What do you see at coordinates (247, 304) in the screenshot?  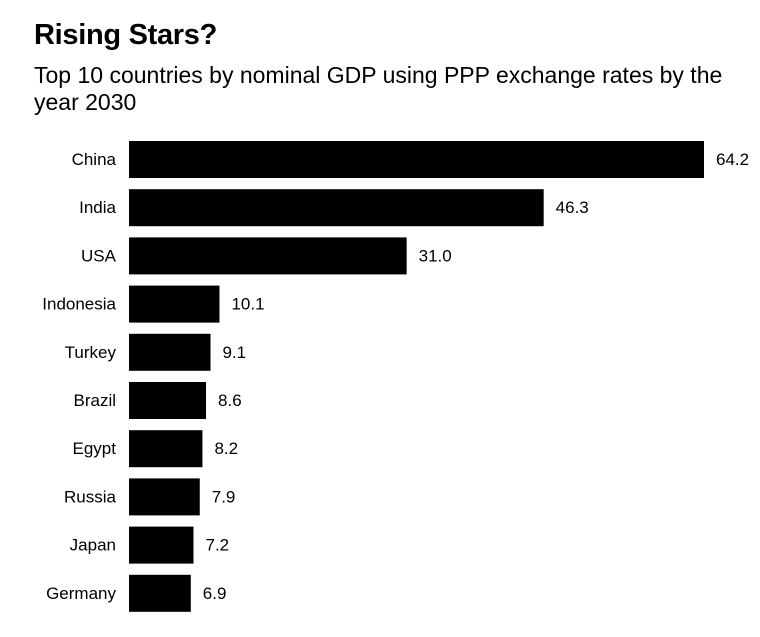 I see `value-label: 10.1` at bounding box center [247, 304].